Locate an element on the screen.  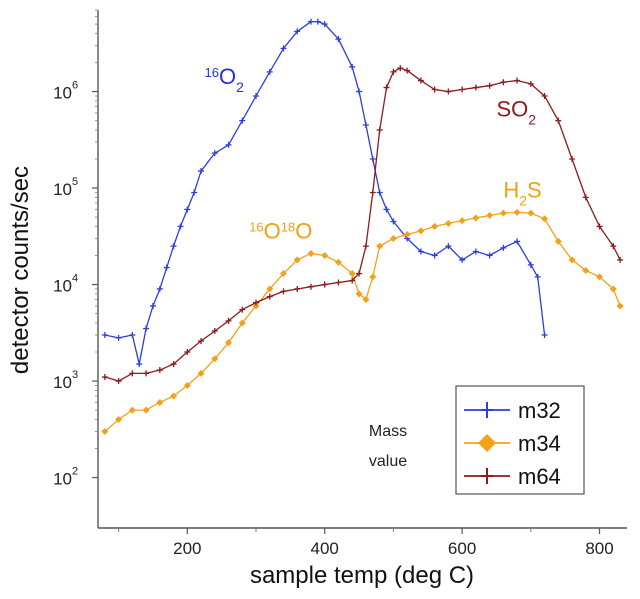
x-tick-label: 600 is located at coordinates (462, 548).